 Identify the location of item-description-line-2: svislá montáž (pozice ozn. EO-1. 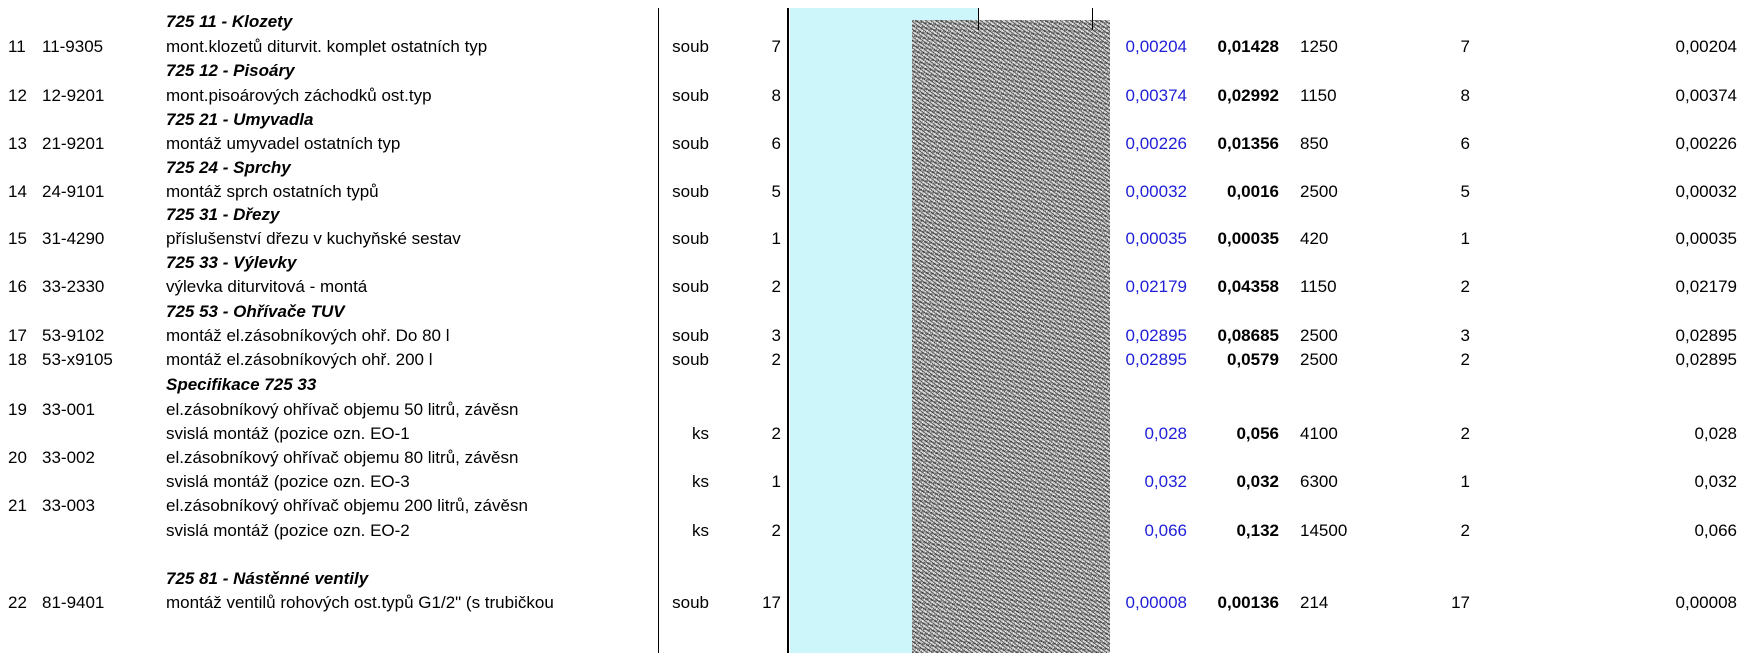
(288, 433).